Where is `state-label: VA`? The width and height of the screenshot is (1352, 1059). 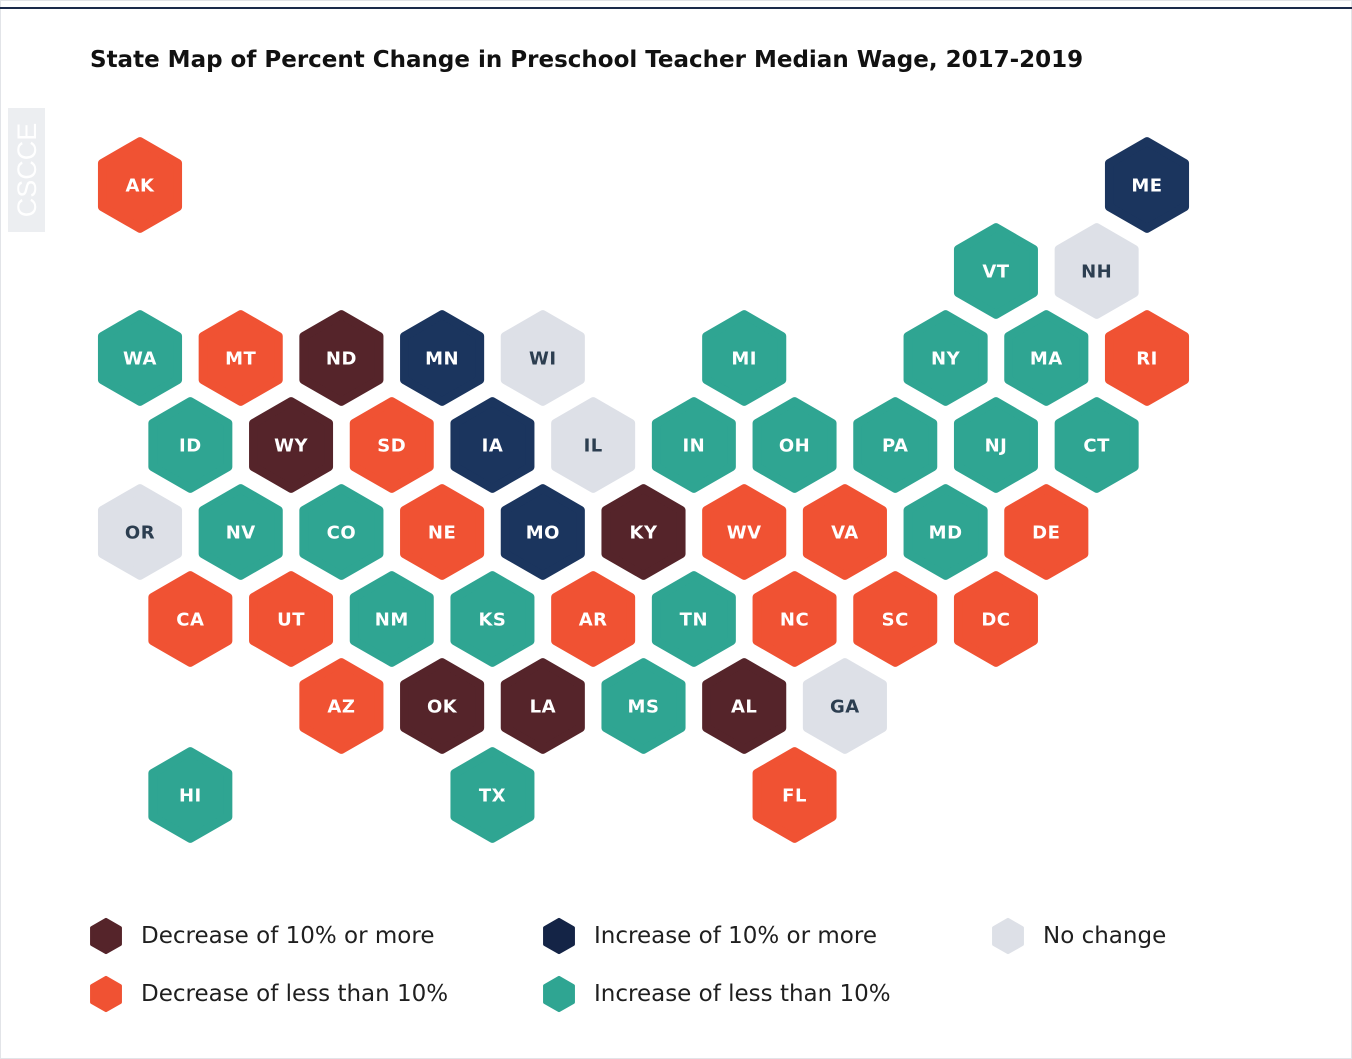 state-label: VA is located at coordinates (845, 533).